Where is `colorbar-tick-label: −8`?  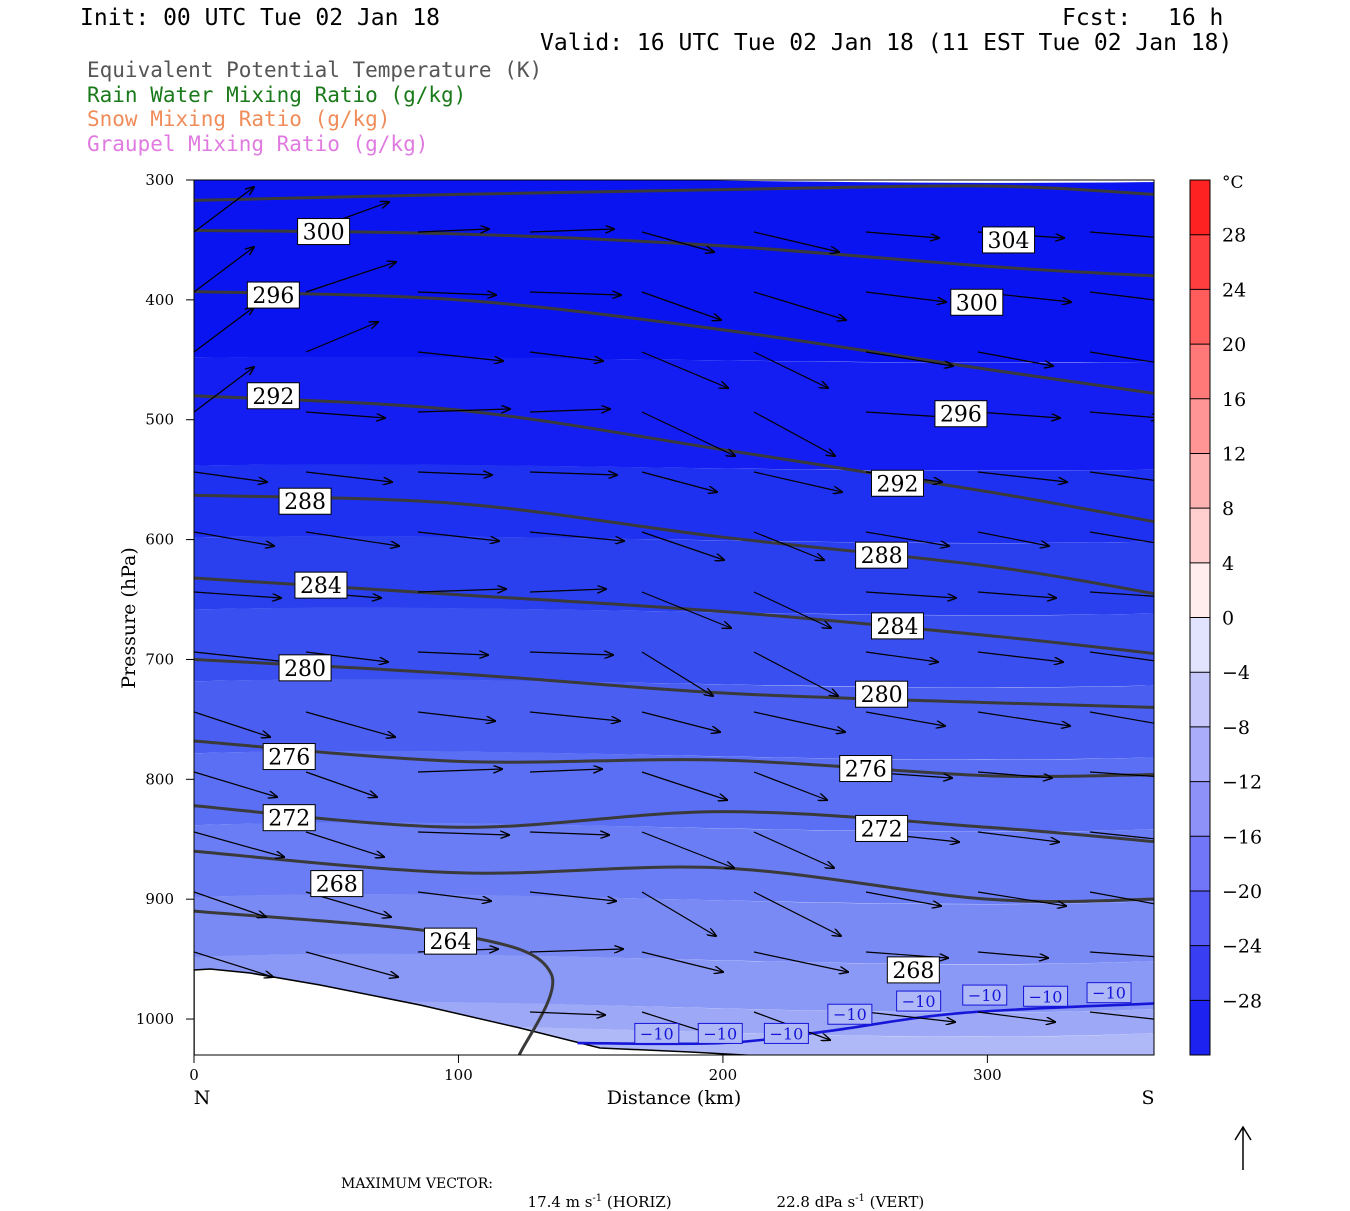 colorbar-tick-label: −8 is located at coordinates (1236, 728).